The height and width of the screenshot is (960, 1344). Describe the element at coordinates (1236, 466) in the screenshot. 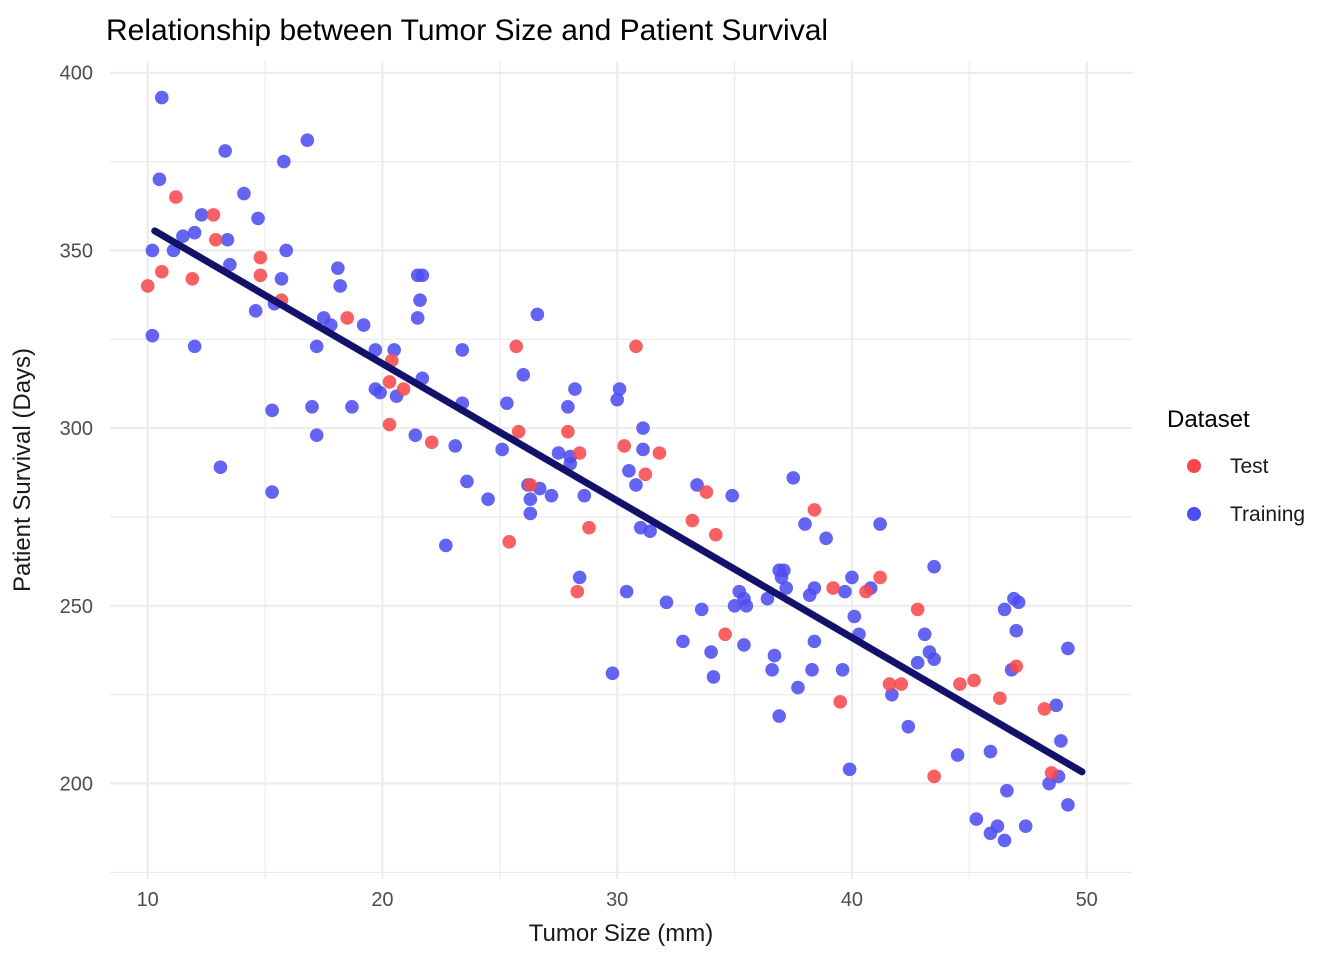

I see `legend: Dataset Test Training` at that location.